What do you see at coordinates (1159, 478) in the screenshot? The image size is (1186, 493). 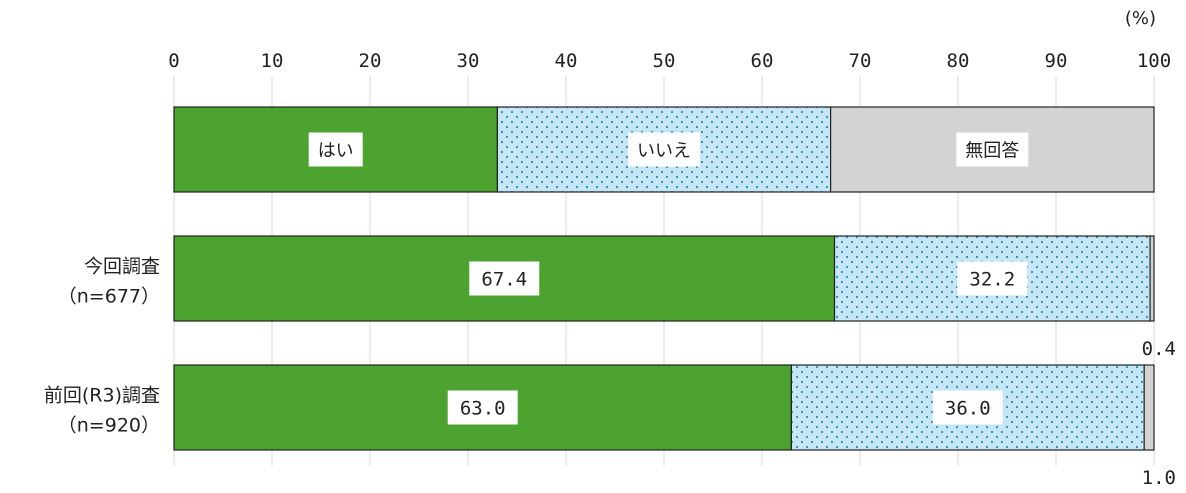 I see `data-label-2-3: 1.0` at bounding box center [1159, 478].